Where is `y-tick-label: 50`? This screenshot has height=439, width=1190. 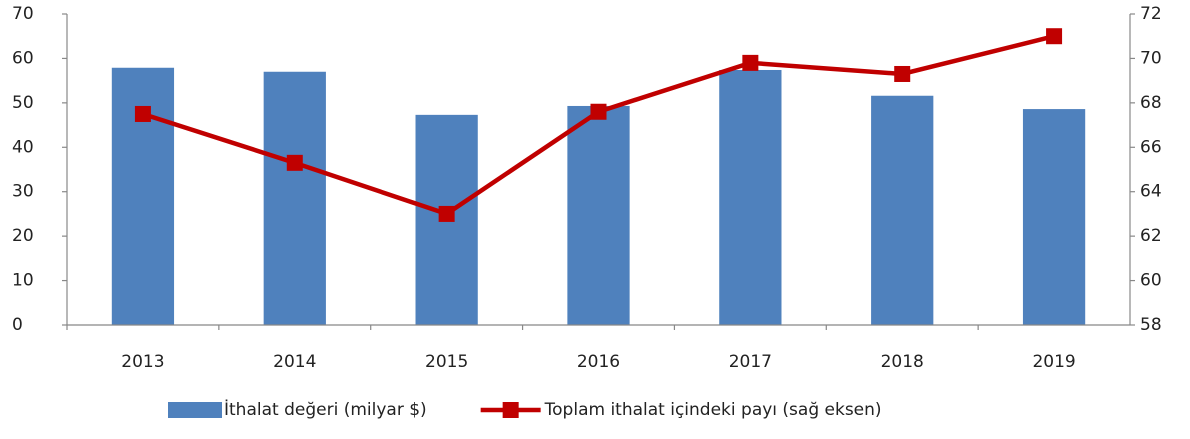
y-tick-label: 50 is located at coordinates (23, 103).